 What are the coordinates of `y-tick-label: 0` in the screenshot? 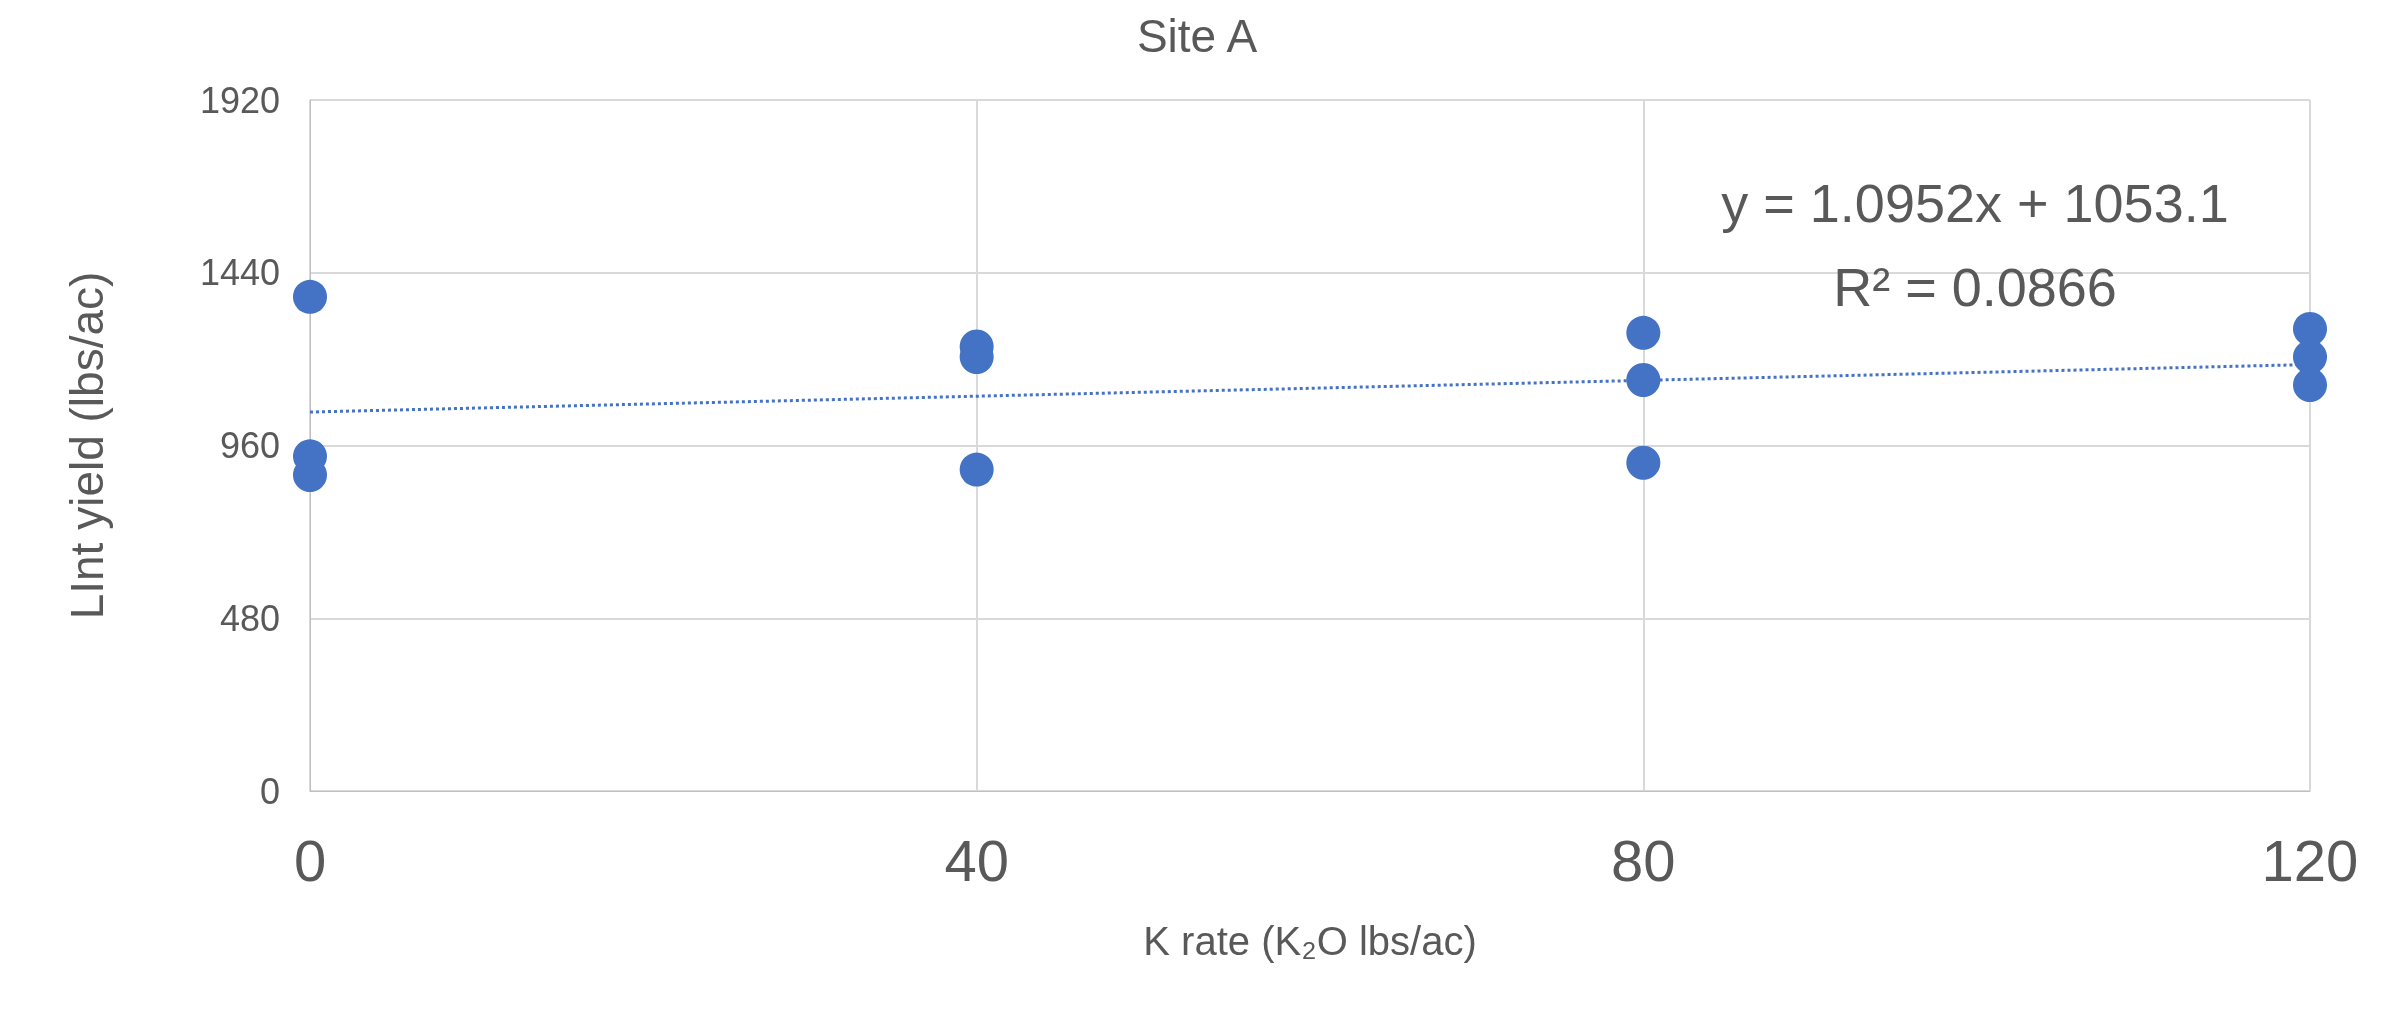 It's located at (269, 791).